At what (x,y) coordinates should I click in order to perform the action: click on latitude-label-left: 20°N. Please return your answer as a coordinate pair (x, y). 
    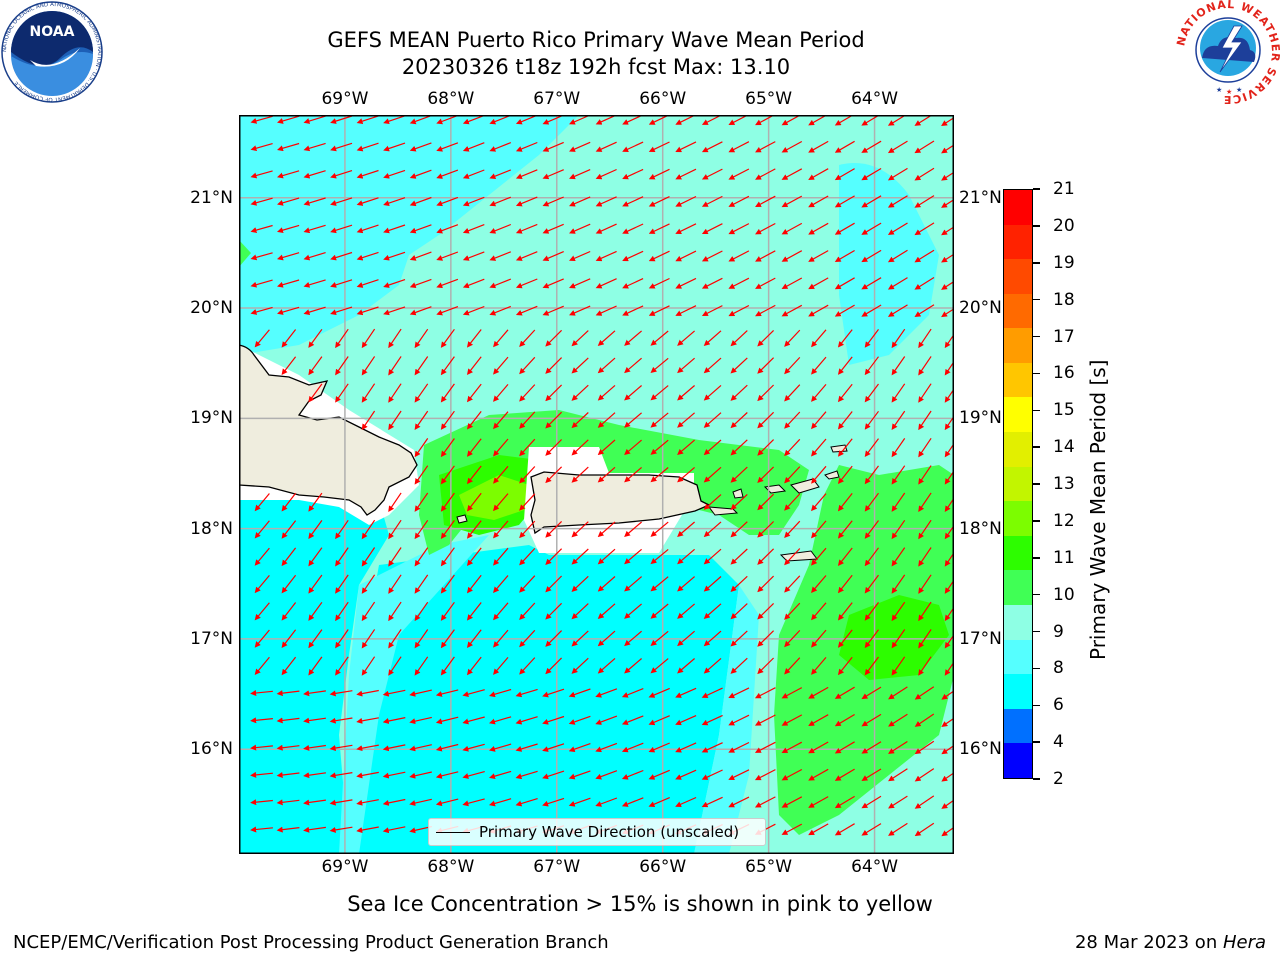
    Looking at the image, I should click on (211, 308).